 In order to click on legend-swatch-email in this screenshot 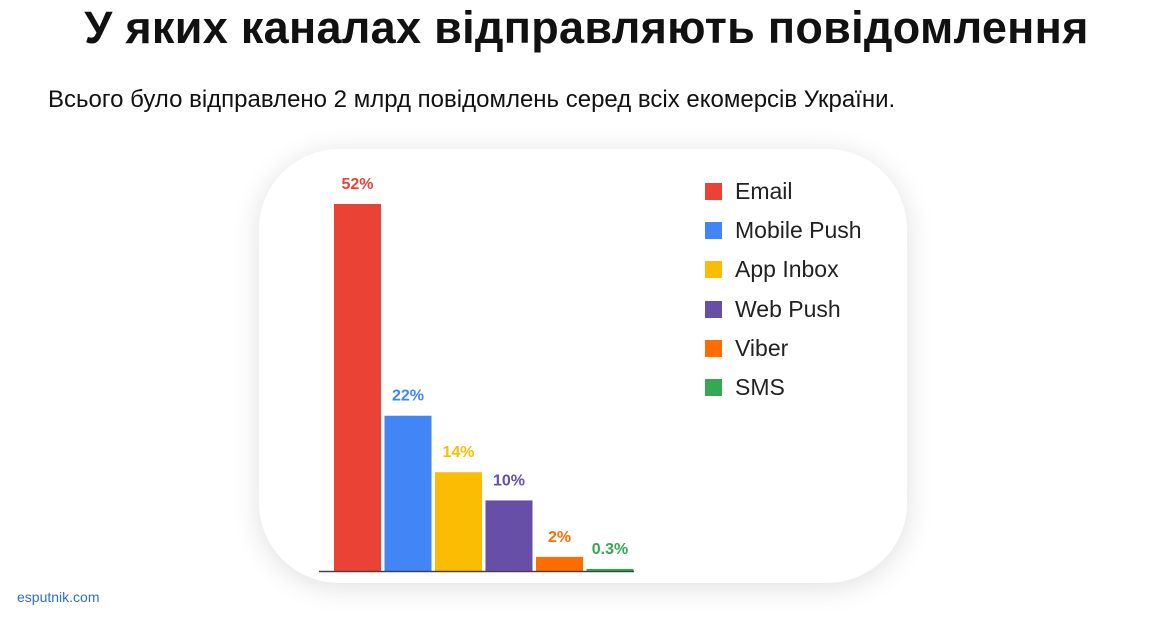, I will do `click(713, 192)`.